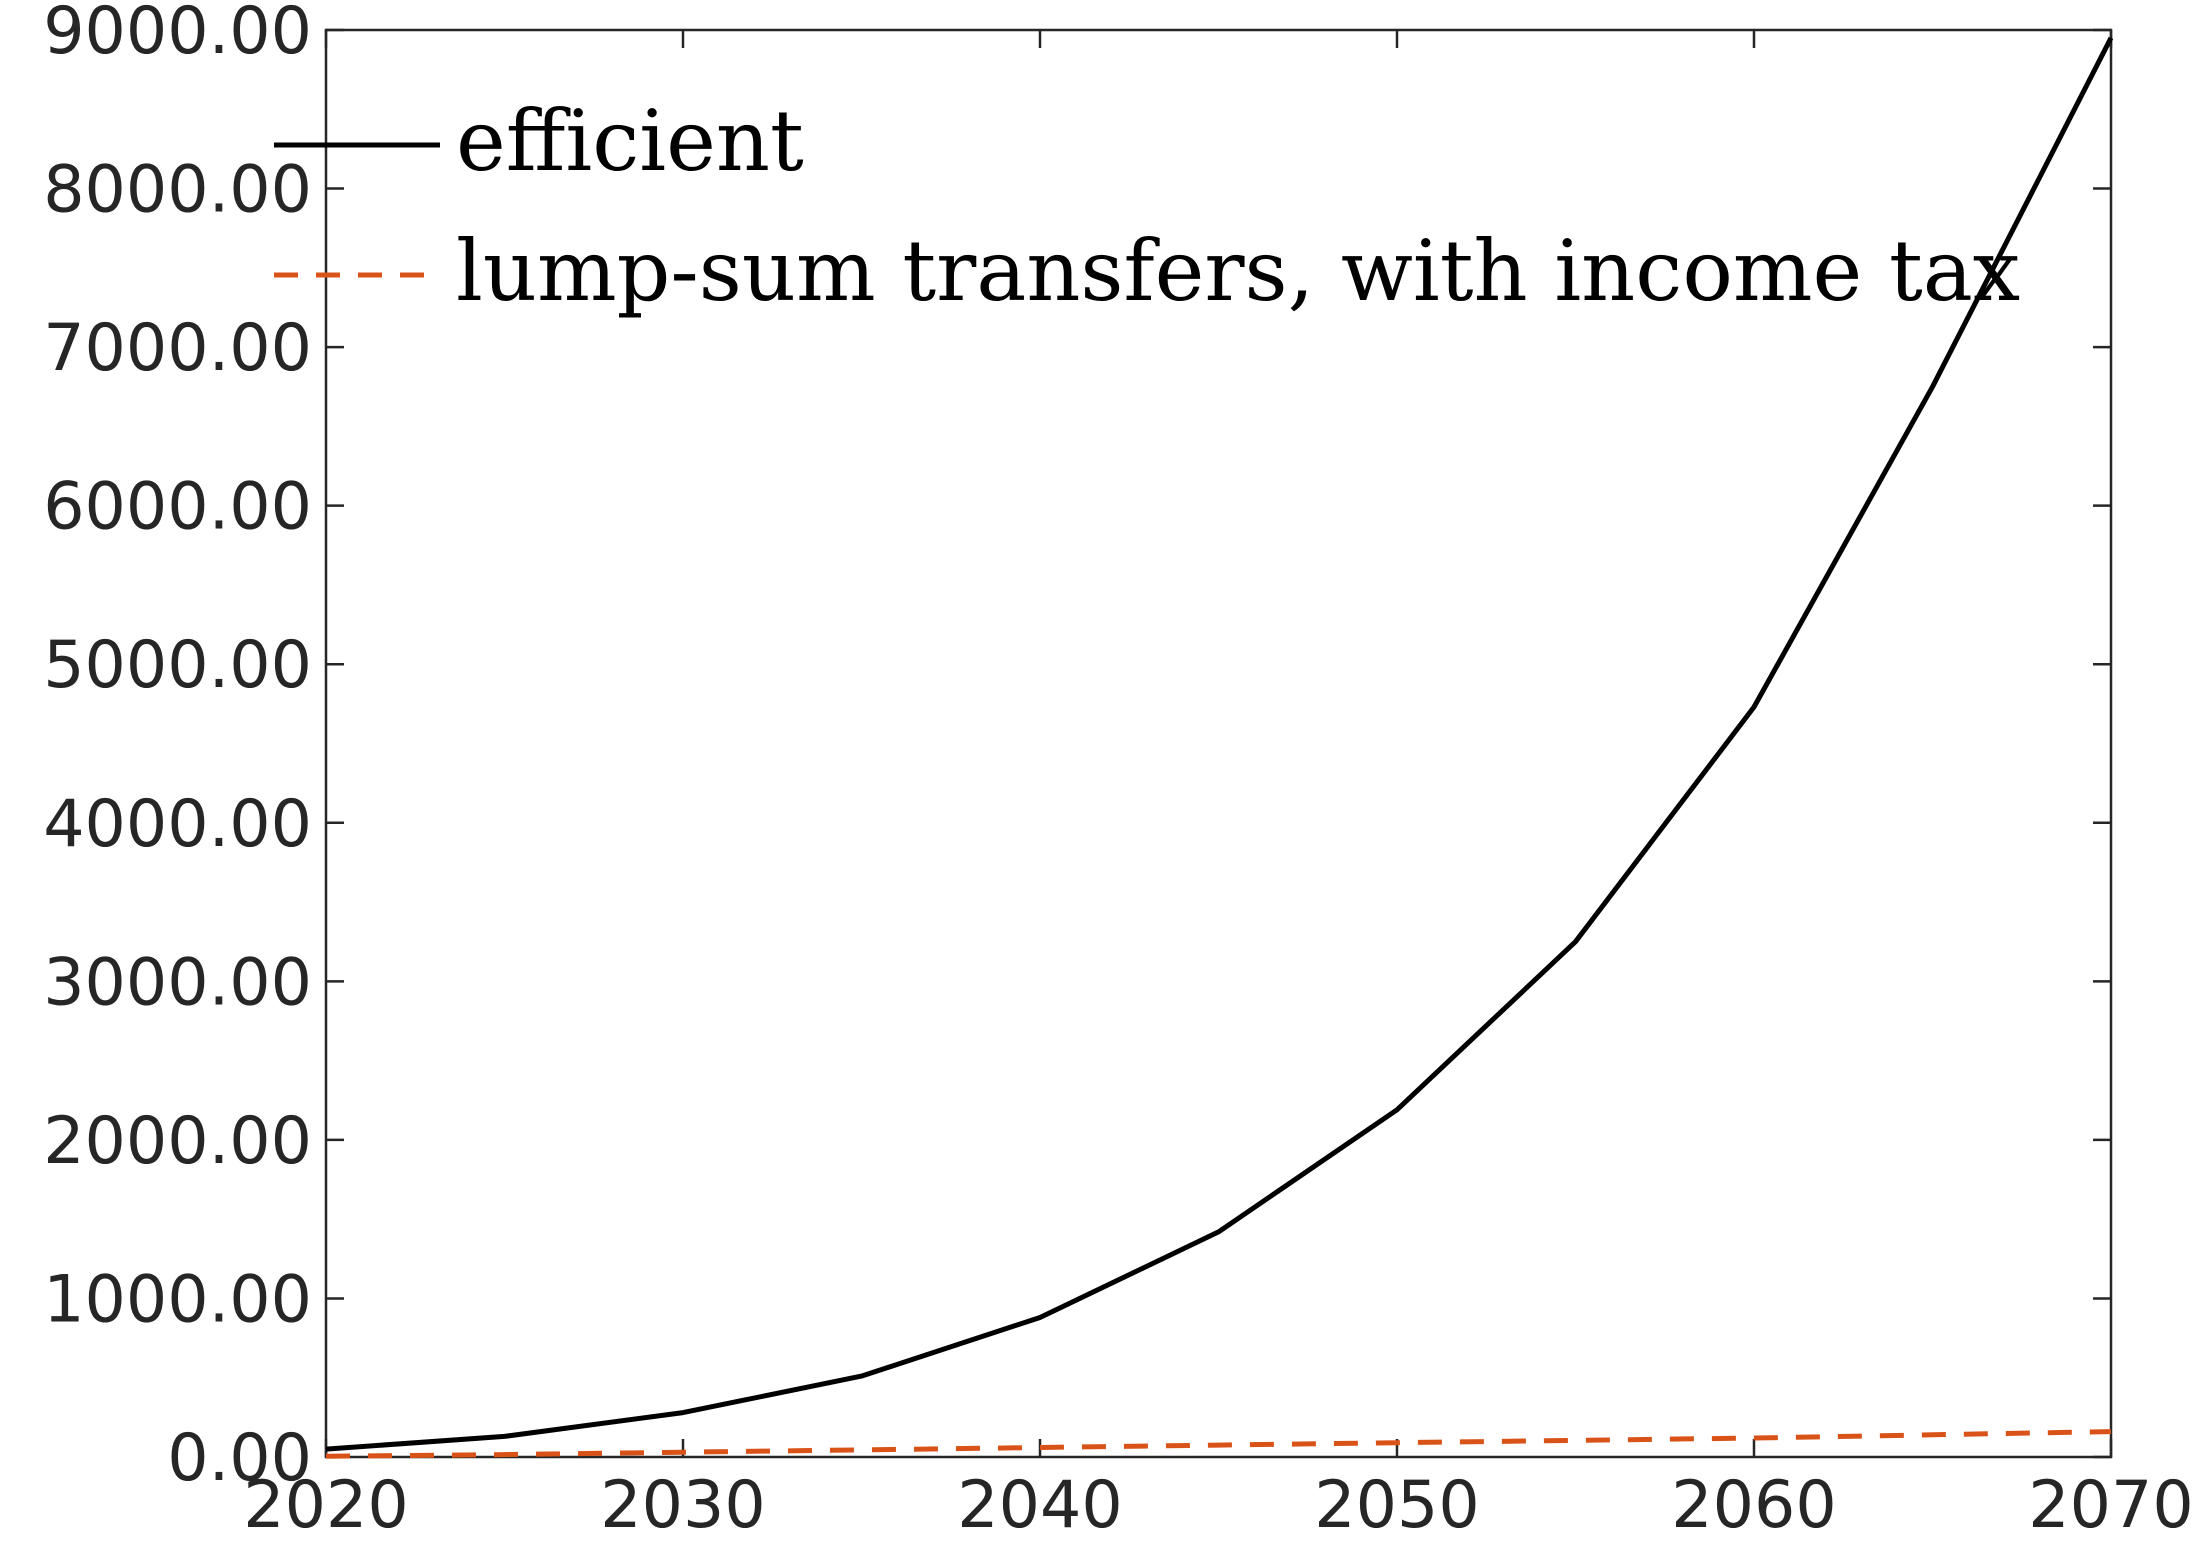 Image resolution: width=2199 pixels, height=1554 pixels. I want to click on y-tick-label: 4000.00, so click(177, 824).